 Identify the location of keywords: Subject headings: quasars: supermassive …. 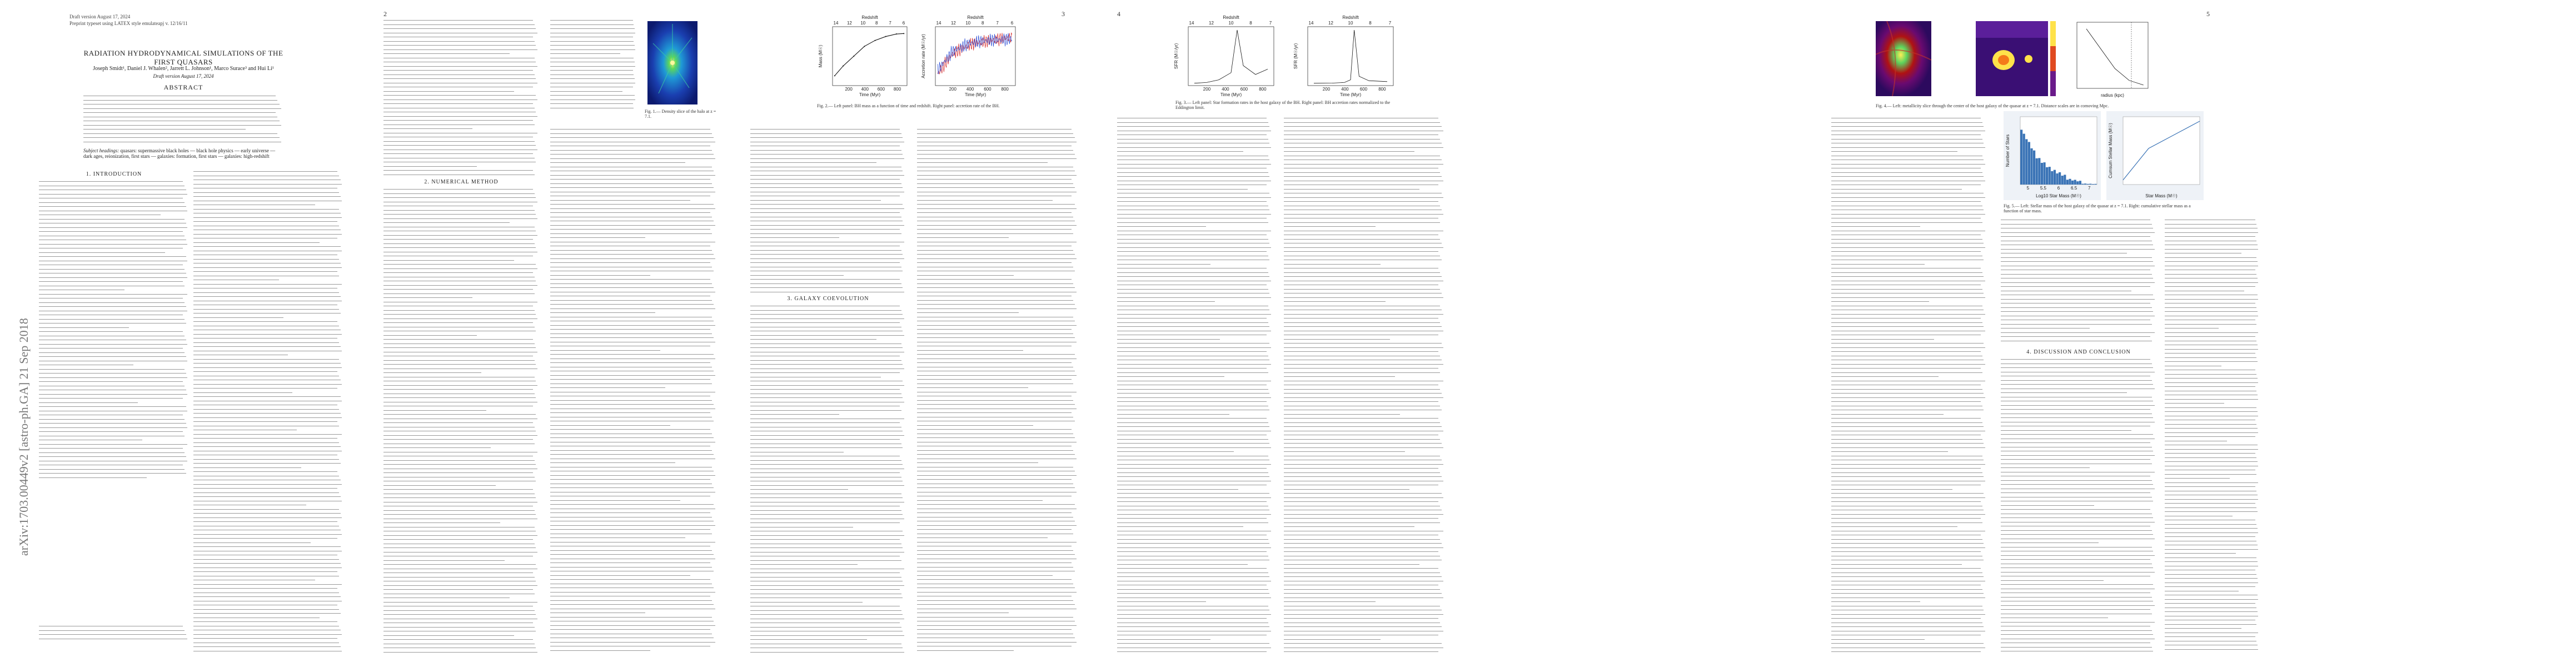
(183, 153).